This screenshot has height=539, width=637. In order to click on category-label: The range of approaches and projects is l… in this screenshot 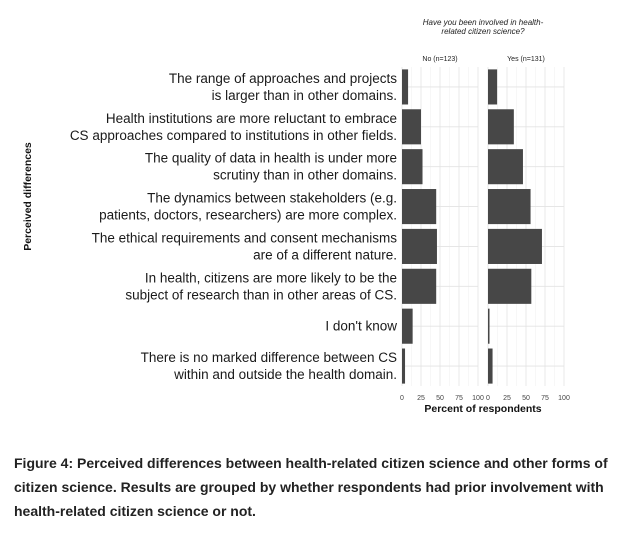, I will do `click(283, 87)`.